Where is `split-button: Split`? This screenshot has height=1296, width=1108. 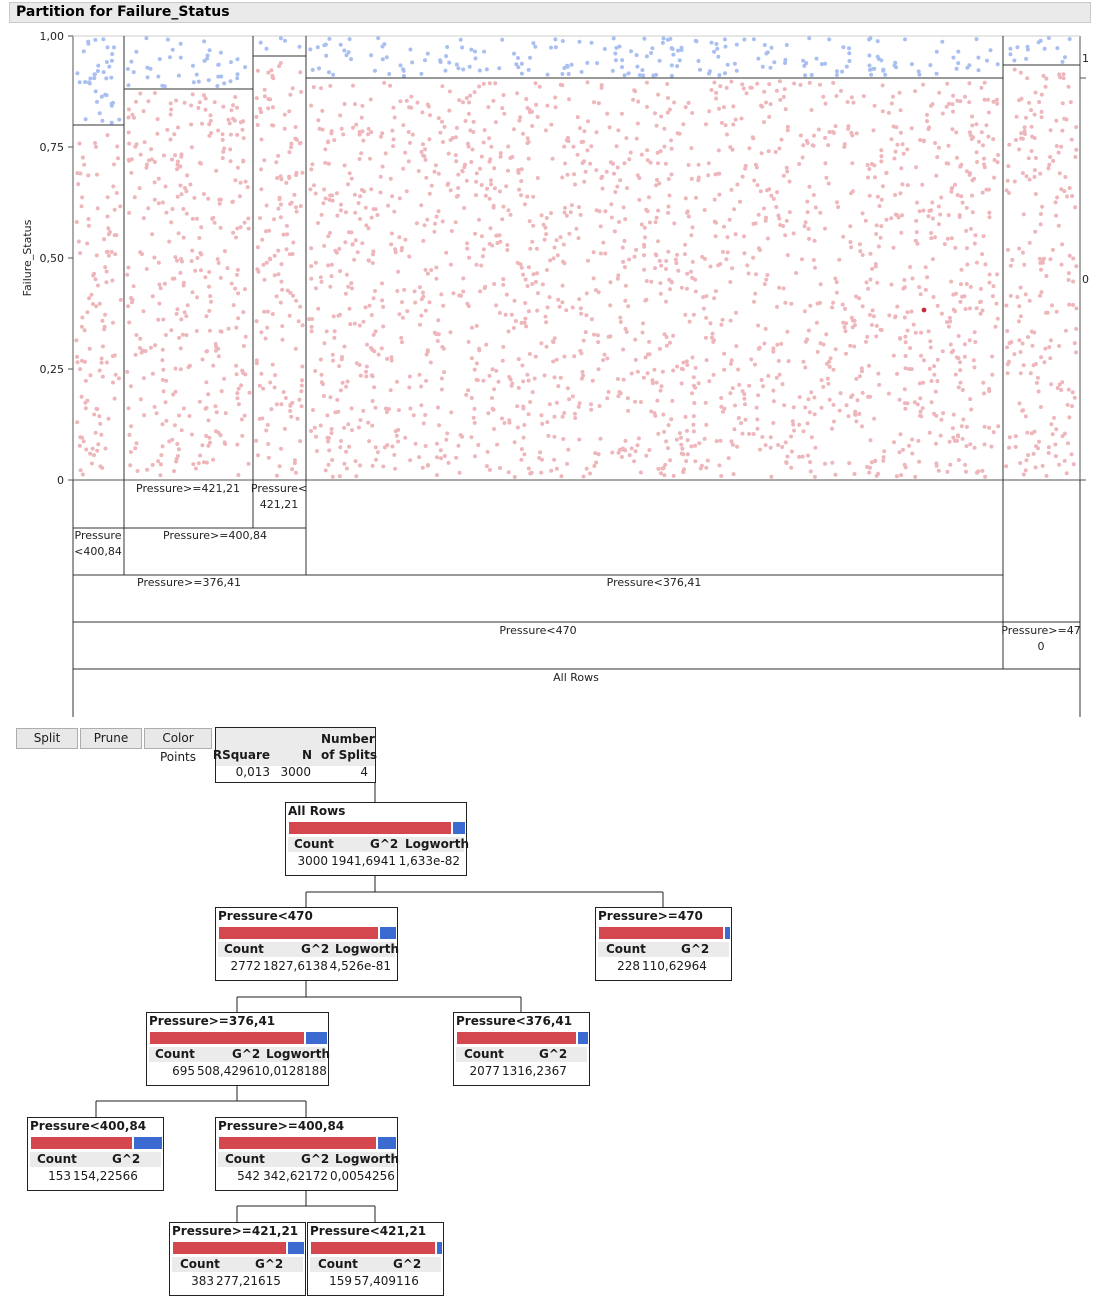 split-button: Split is located at coordinates (47, 738).